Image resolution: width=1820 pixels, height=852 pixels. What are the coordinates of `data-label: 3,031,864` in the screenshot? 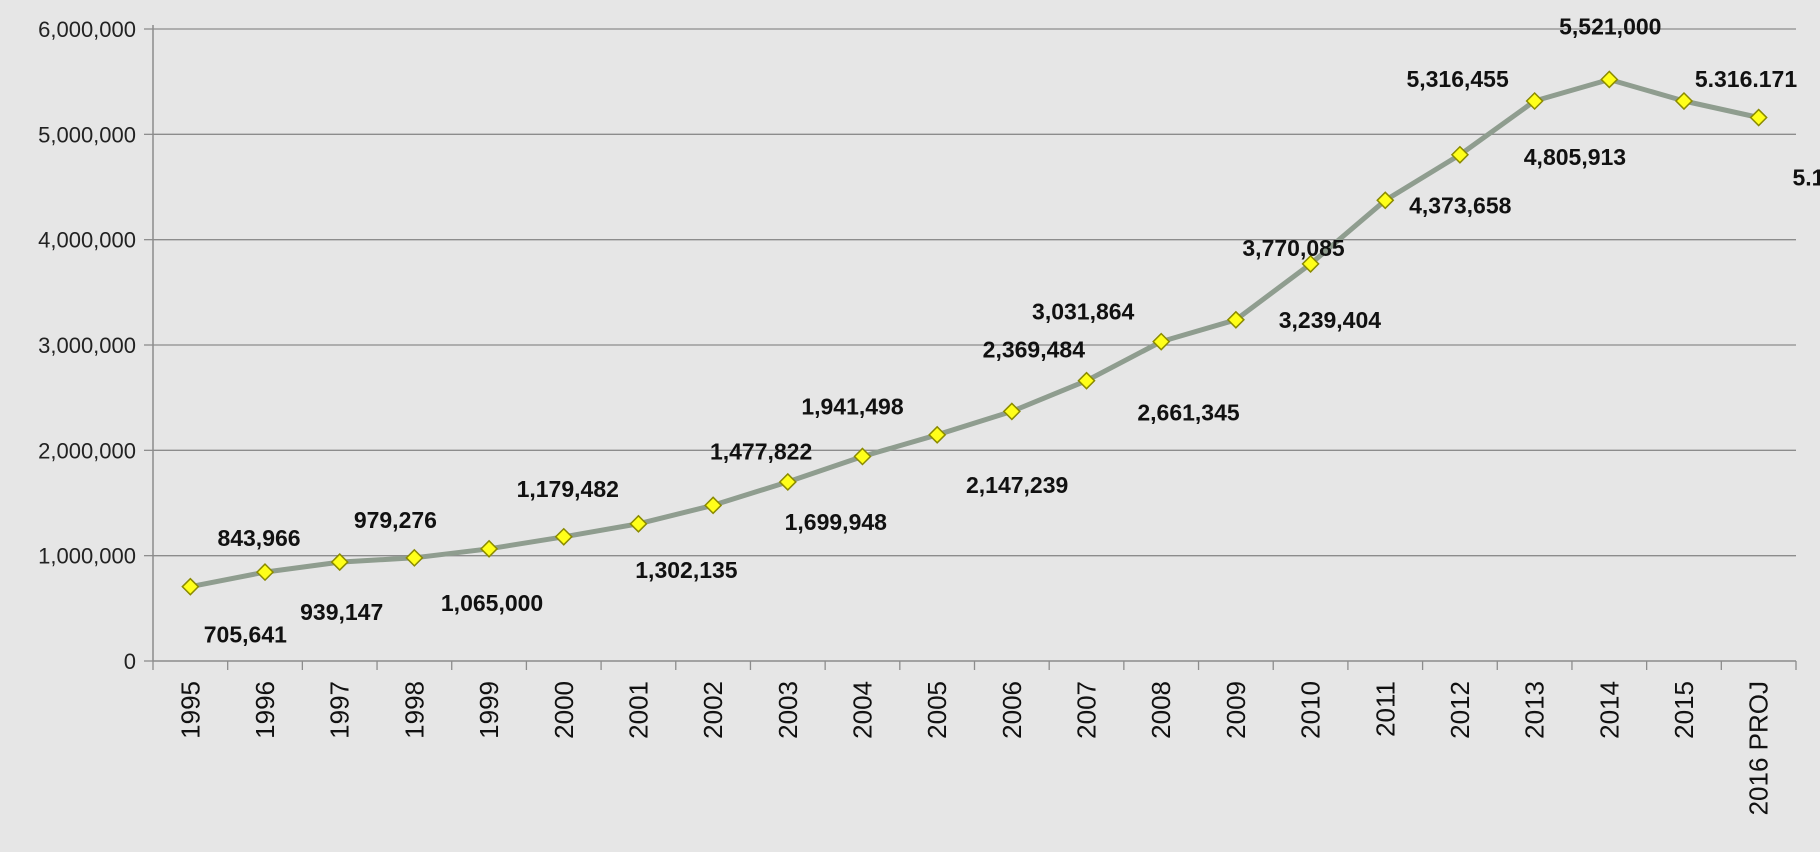 It's located at (1083, 312).